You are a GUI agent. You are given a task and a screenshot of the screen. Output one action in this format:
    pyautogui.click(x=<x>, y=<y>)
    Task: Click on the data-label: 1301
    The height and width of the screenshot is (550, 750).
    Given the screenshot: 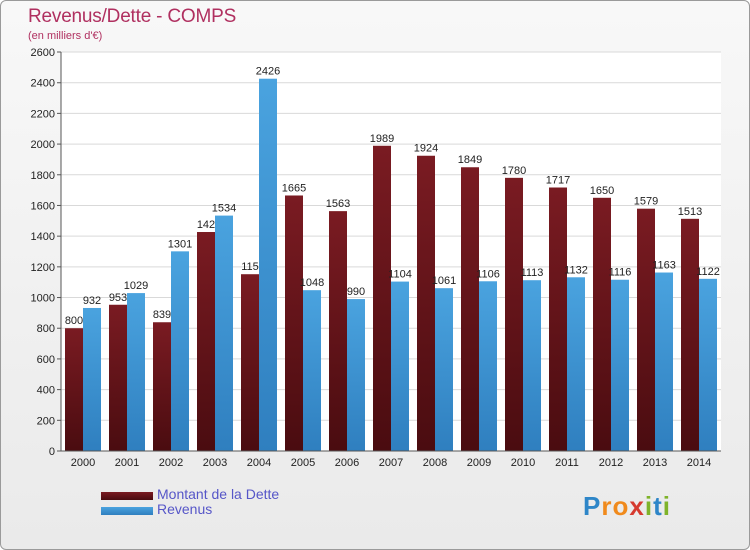 What is the action you would take?
    pyautogui.click(x=180, y=244)
    